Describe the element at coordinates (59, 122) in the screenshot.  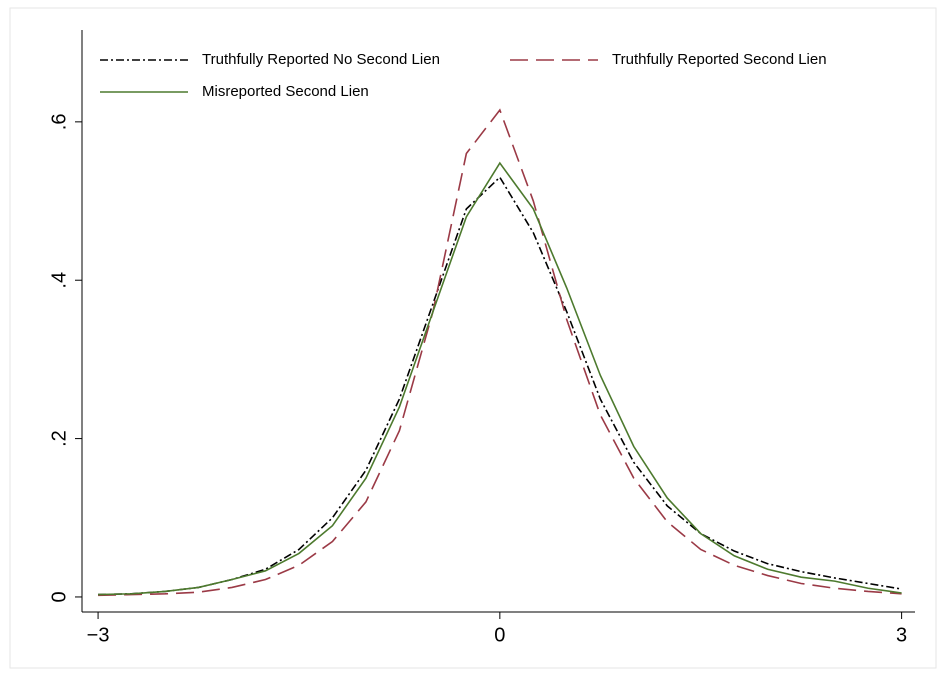
I see `y-tick-label: .6` at that location.